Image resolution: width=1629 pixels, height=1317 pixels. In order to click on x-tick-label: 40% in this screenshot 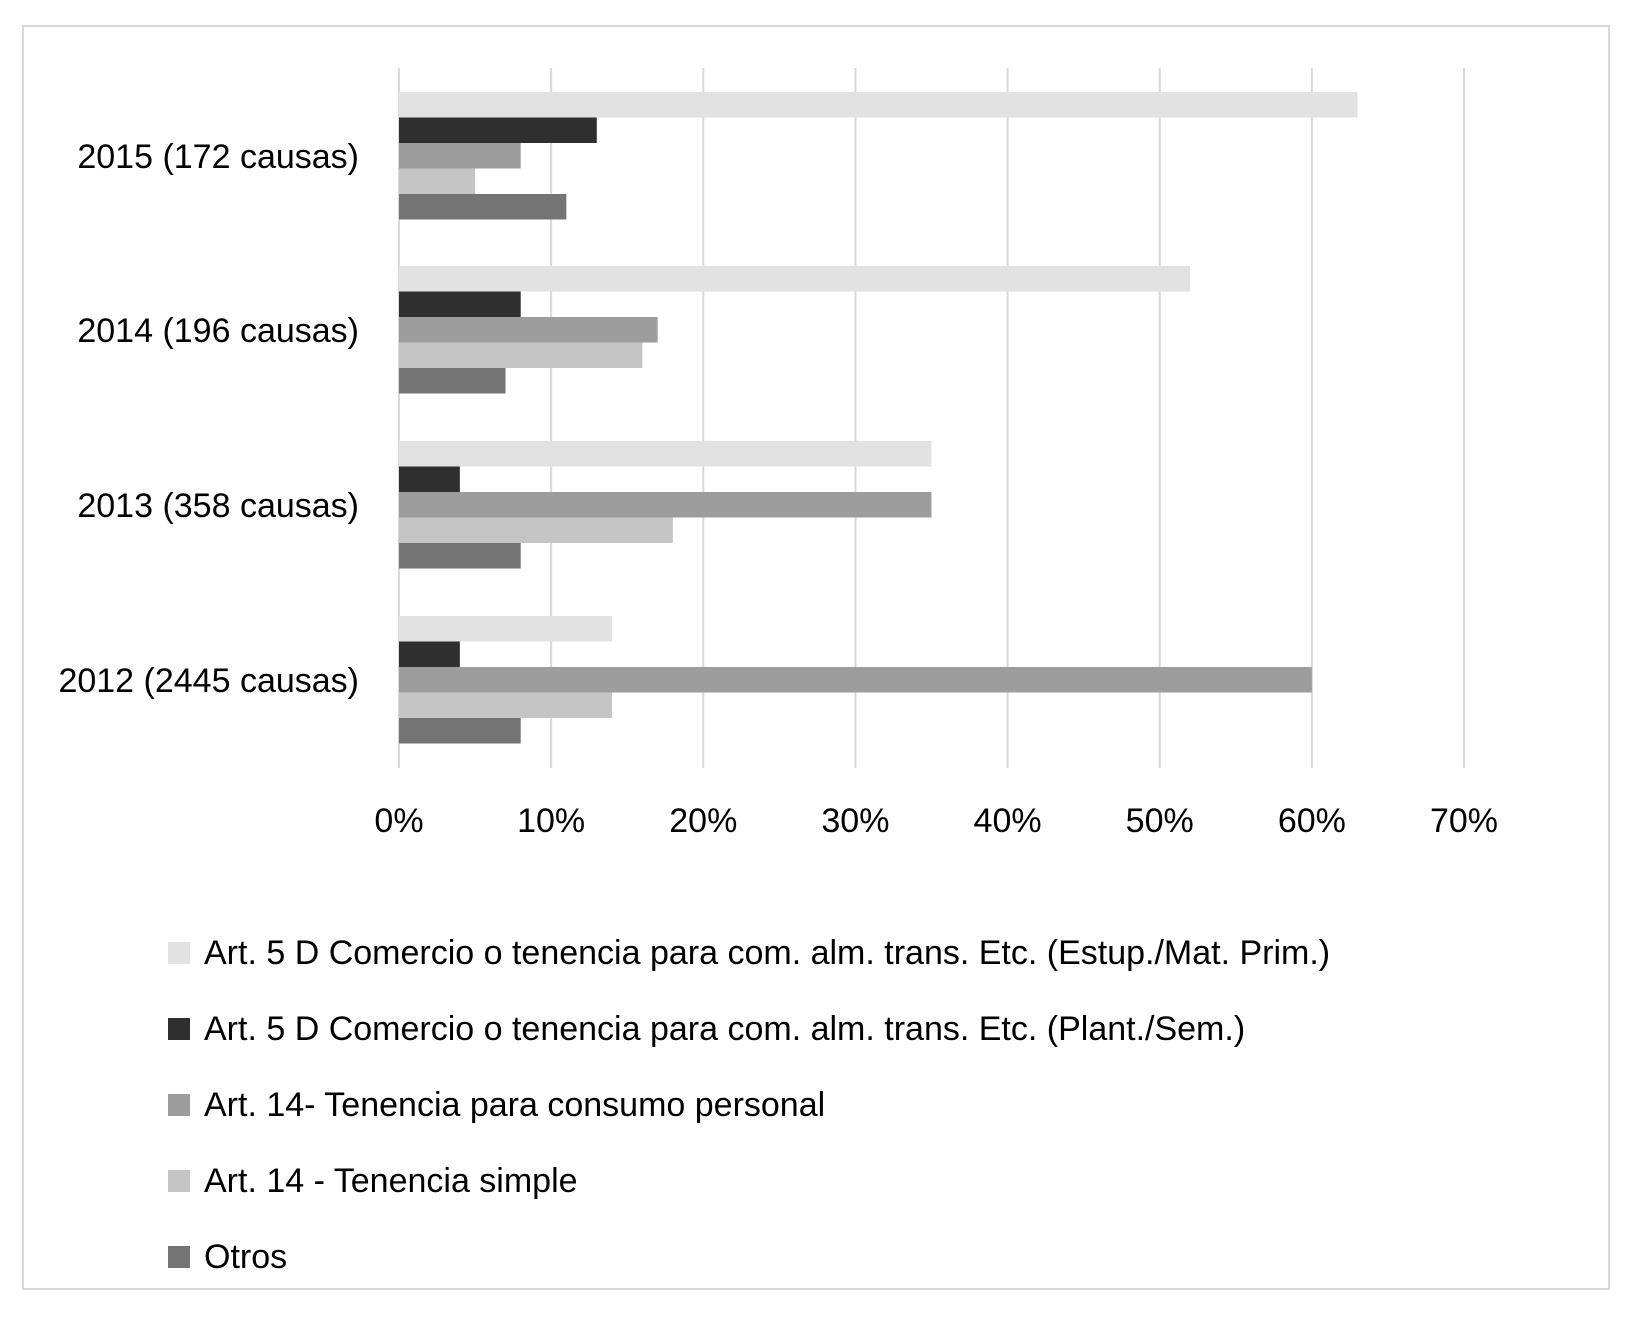, I will do `click(1008, 821)`.